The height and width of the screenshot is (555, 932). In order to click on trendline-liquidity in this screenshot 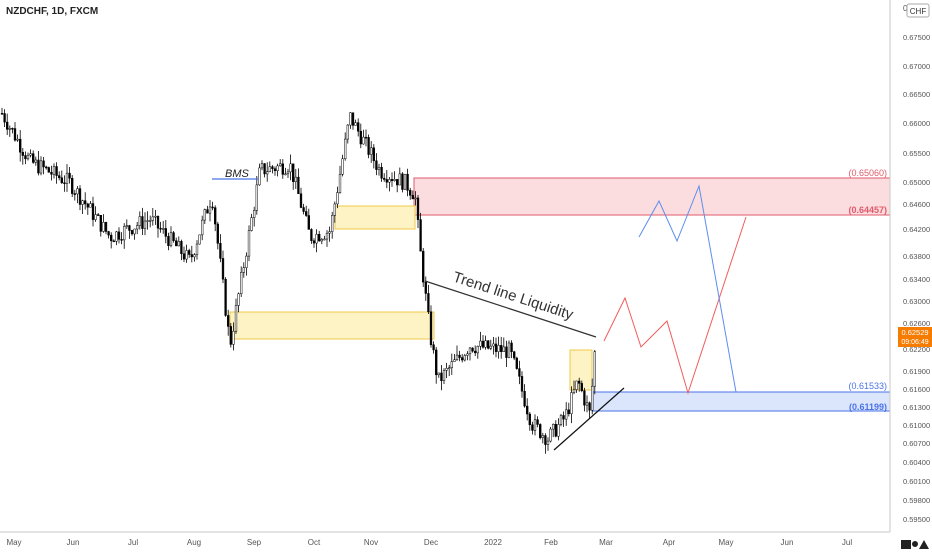, I will do `click(510, 309)`.